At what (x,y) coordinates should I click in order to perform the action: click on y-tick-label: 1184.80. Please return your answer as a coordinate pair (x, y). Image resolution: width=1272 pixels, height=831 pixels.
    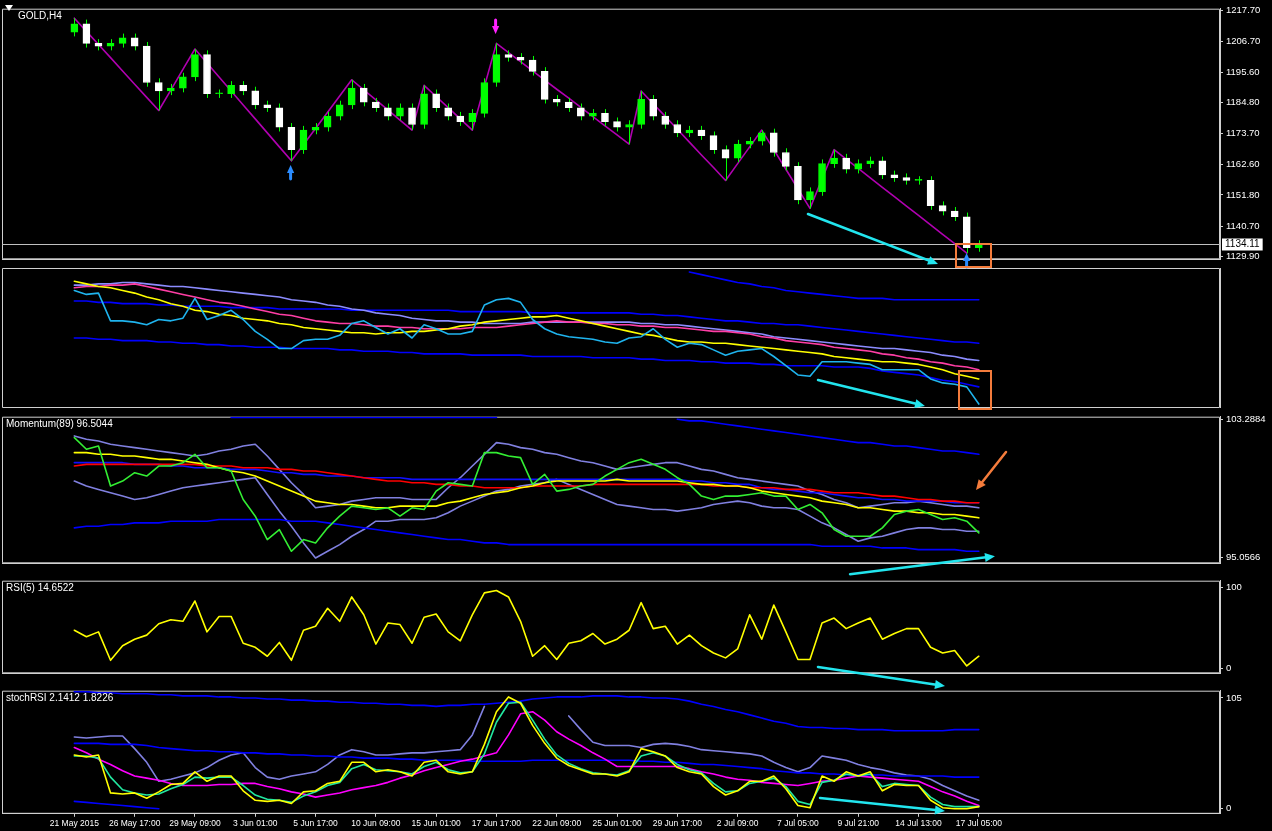
    Looking at the image, I should click on (1243, 102).